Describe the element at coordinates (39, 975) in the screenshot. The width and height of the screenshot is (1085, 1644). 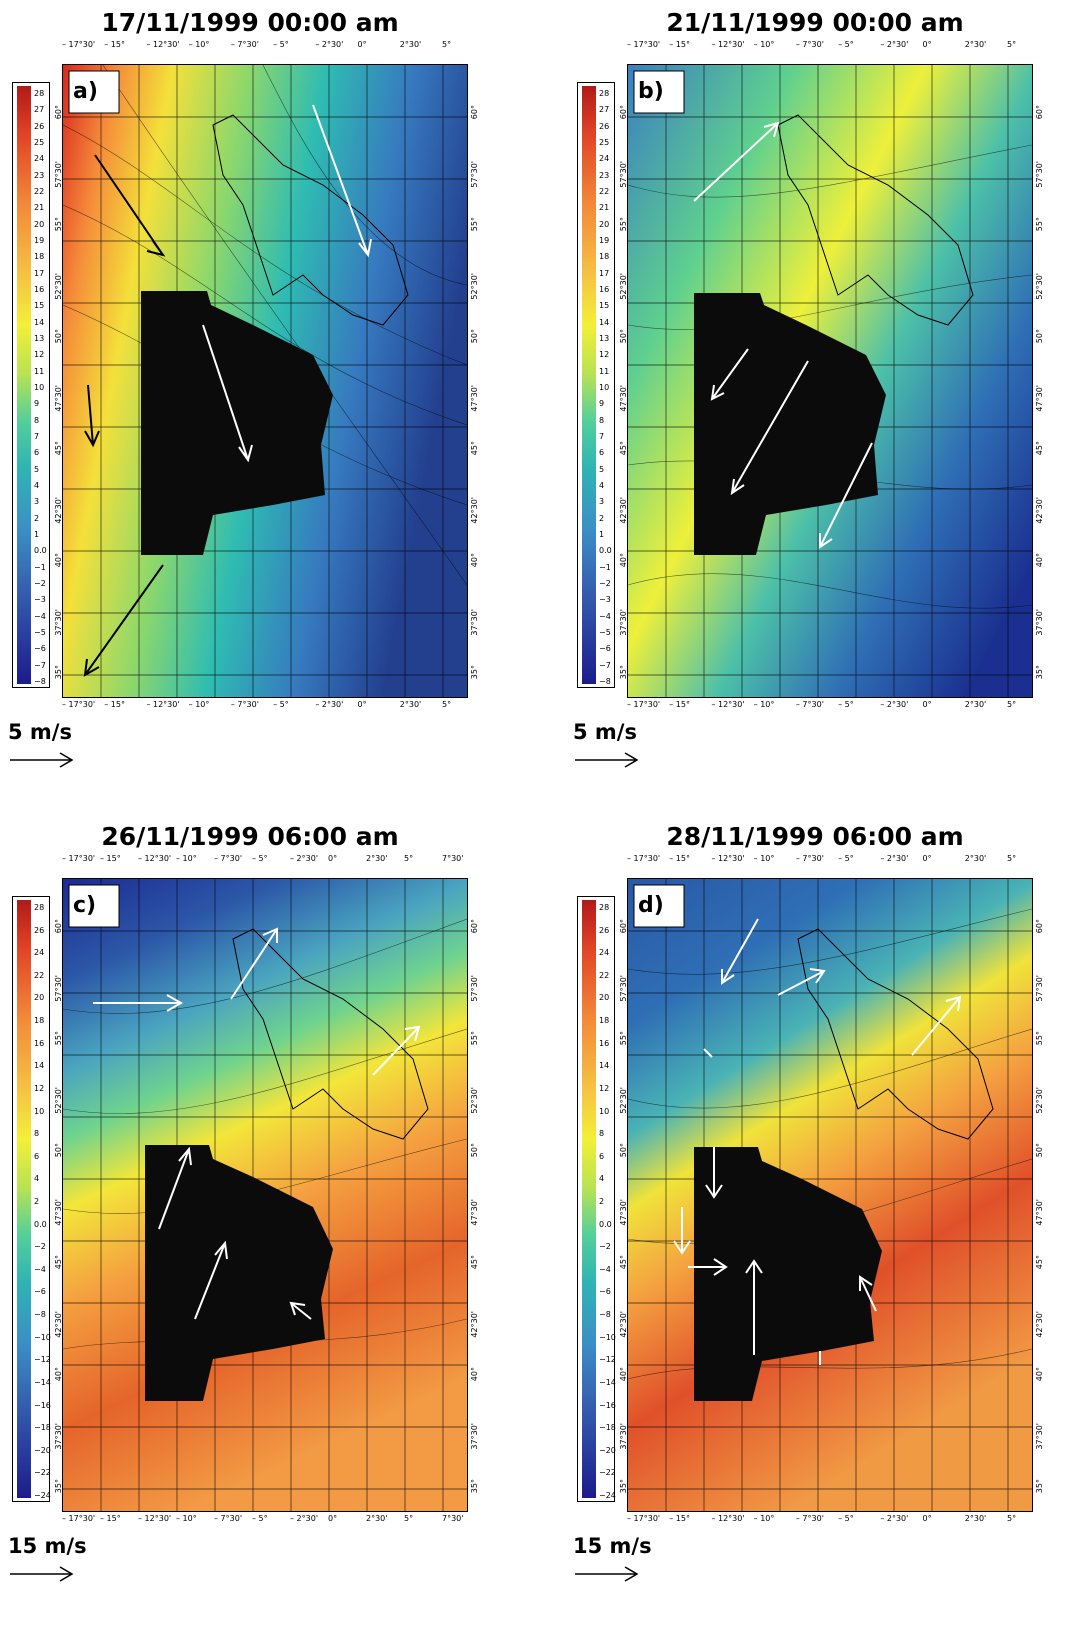
I see `colorbar-label: 22` at that location.